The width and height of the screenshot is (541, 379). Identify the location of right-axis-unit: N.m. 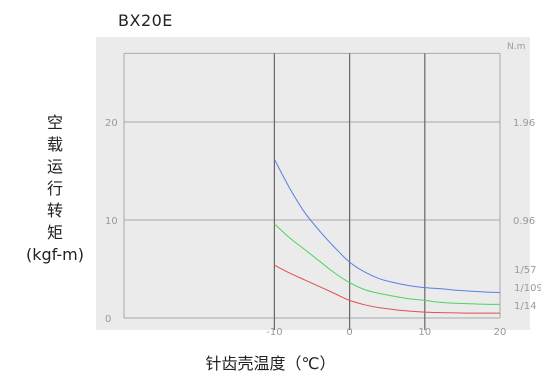
(516, 47).